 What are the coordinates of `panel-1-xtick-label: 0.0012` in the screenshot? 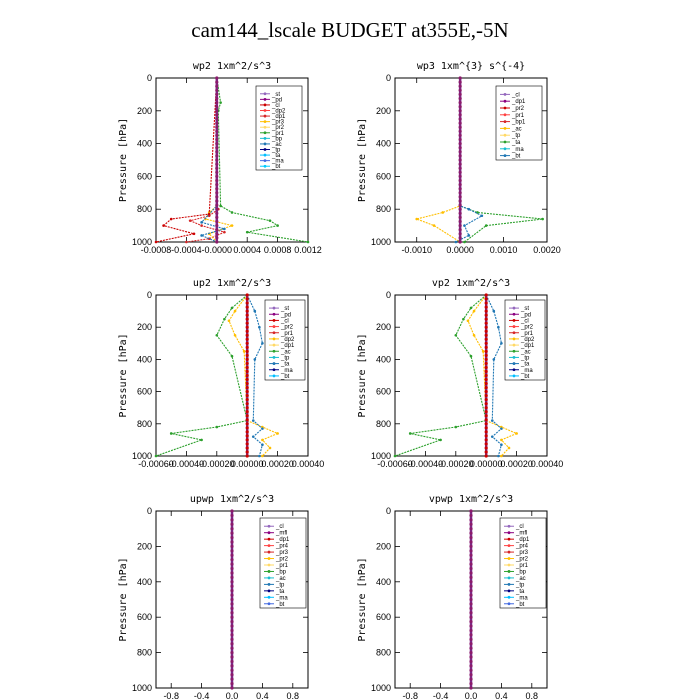 It's located at (308, 250).